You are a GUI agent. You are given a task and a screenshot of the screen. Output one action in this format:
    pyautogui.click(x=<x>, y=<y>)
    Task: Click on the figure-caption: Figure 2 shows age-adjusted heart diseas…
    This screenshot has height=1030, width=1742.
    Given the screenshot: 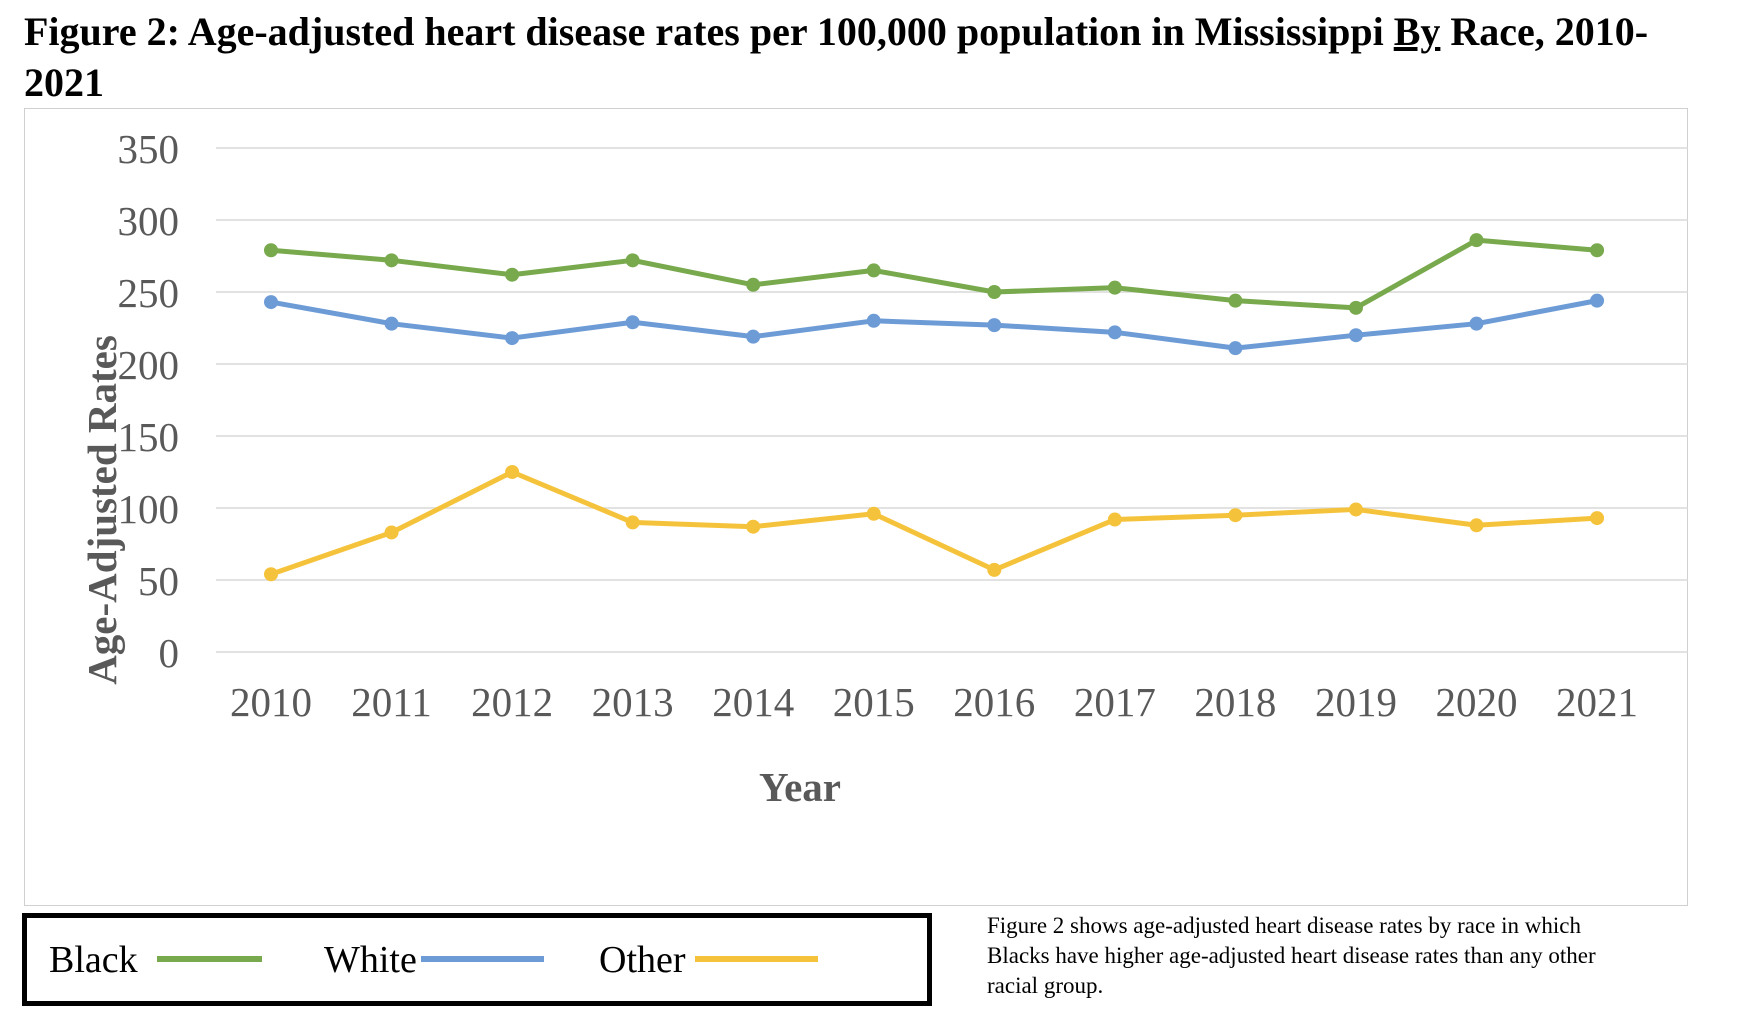 What is the action you would take?
    pyautogui.click(x=1291, y=955)
    